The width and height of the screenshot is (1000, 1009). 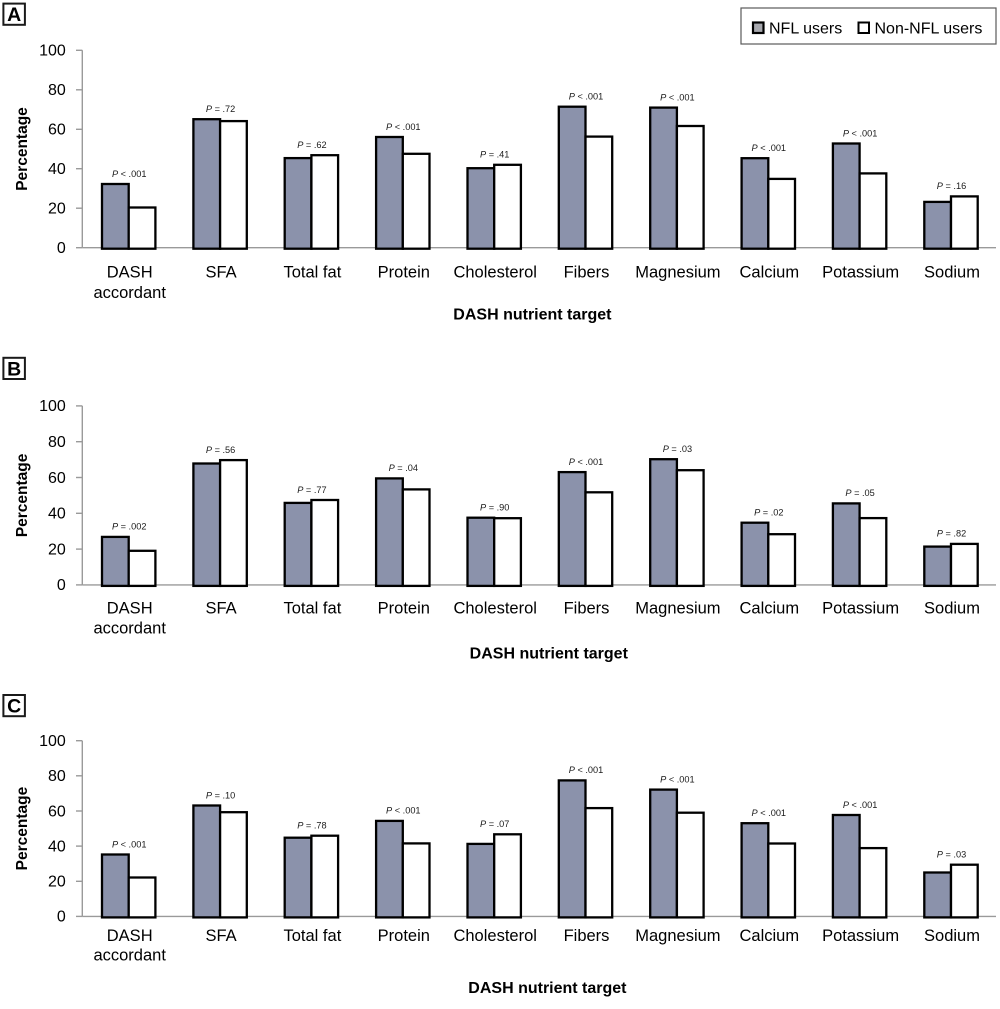 I want to click on svg-text: P = .07, so click(x=494, y=824).